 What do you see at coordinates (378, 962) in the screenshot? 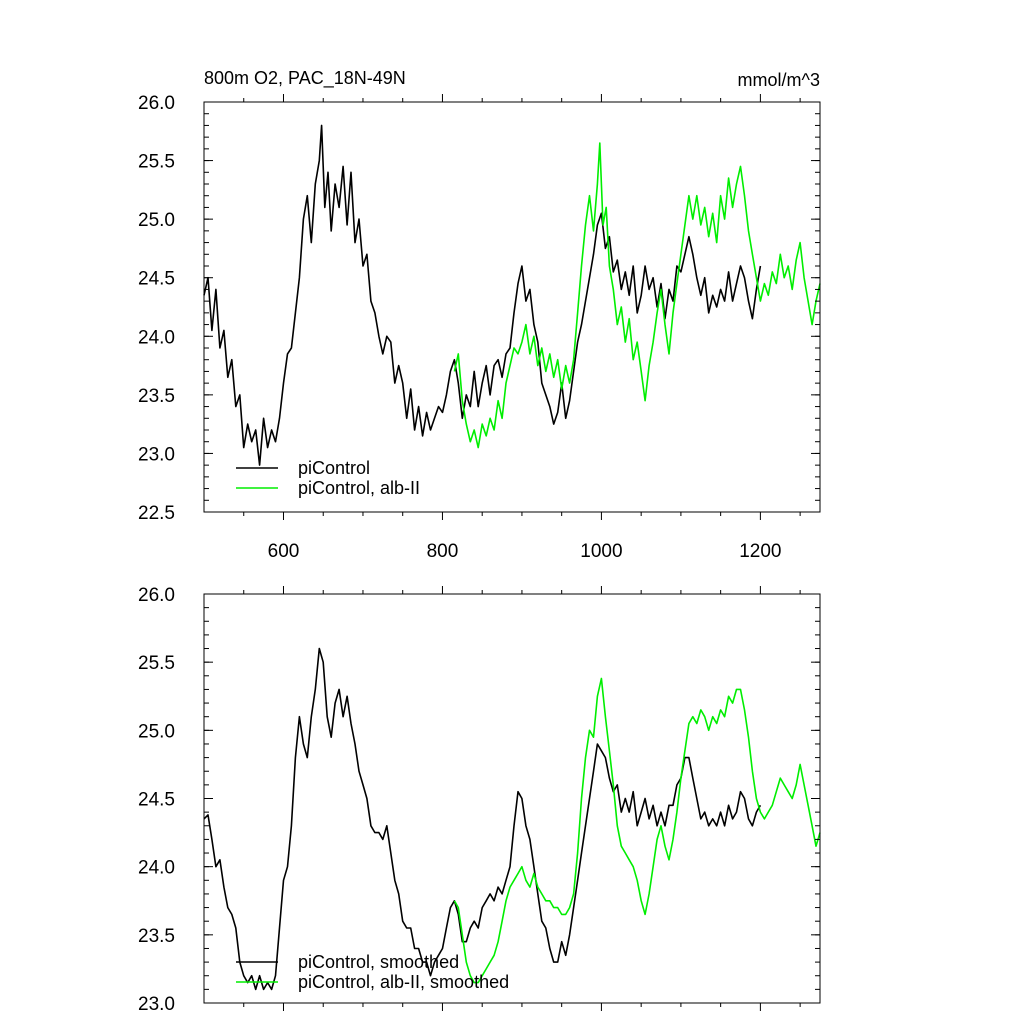
I see `legend-label-1: piControl, smoothed` at bounding box center [378, 962].